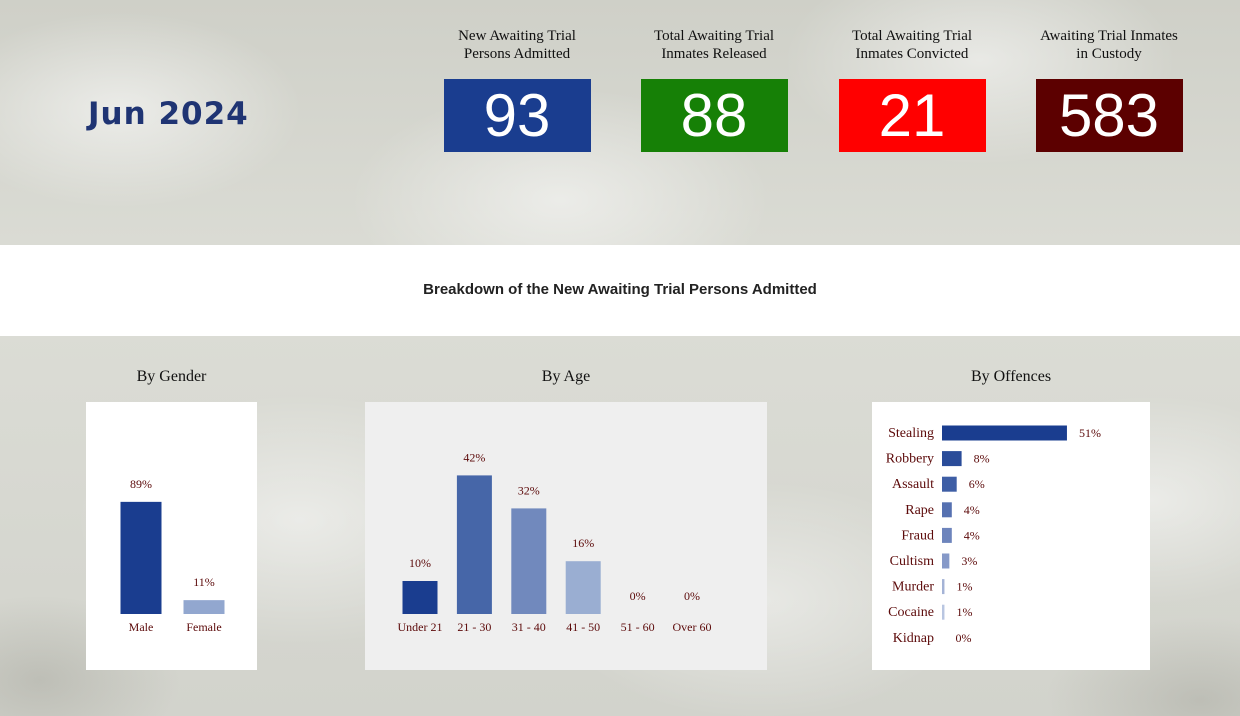 The image size is (1240, 716). What do you see at coordinates (203, 627) in the screenshot?
I see `category-label: Female` at bounding box center [203, 627].